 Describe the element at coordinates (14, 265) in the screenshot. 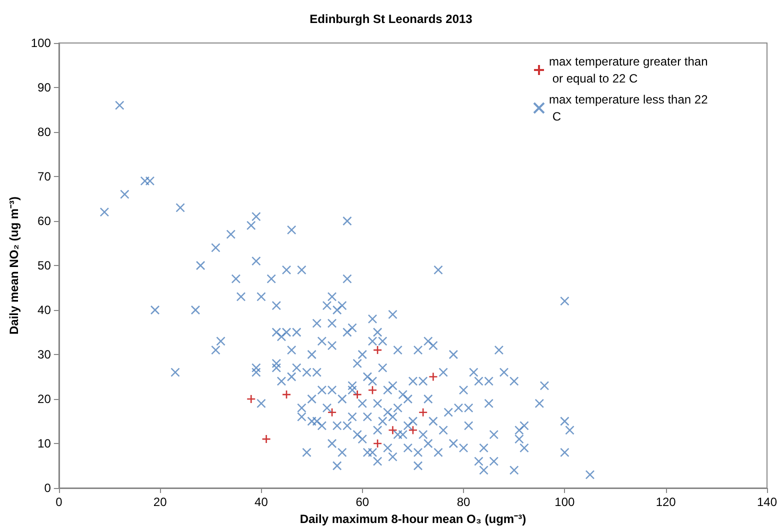

I see `y-axis-title: Daily mean NO₂ (ug m⁻³)` at that location.